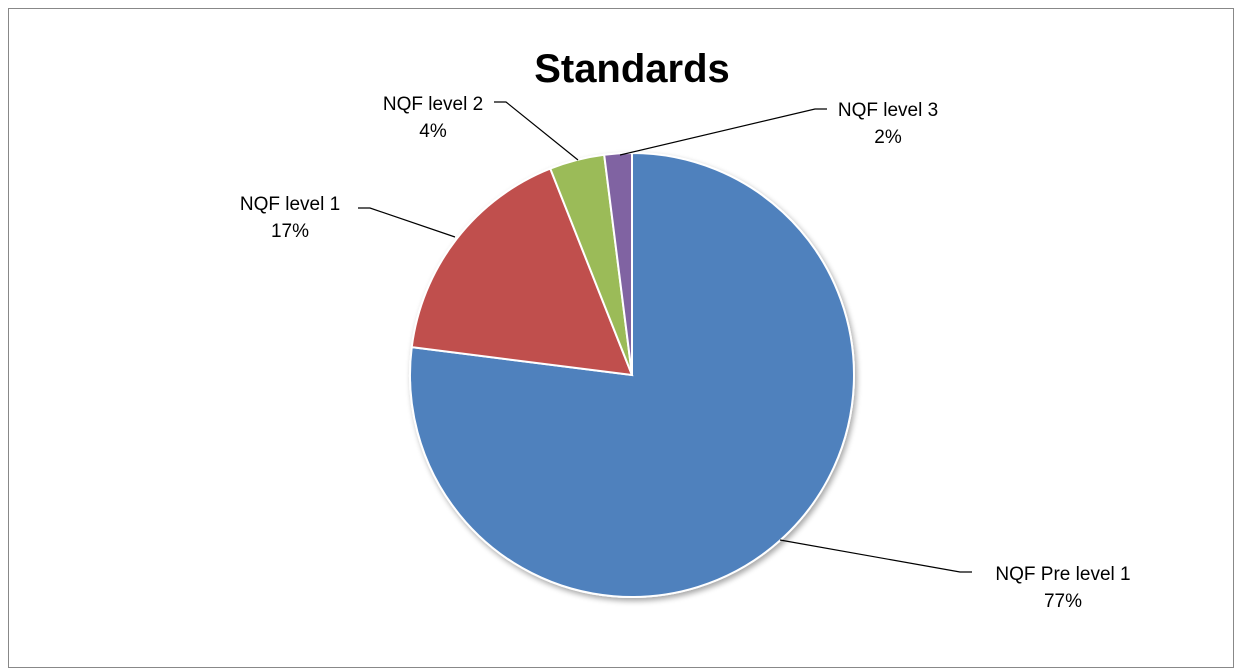  What do you see at coordinates (1063, 601) in the screenshot?
I see `slice-percent-1: 77%` at bounding box center [1063, 601].